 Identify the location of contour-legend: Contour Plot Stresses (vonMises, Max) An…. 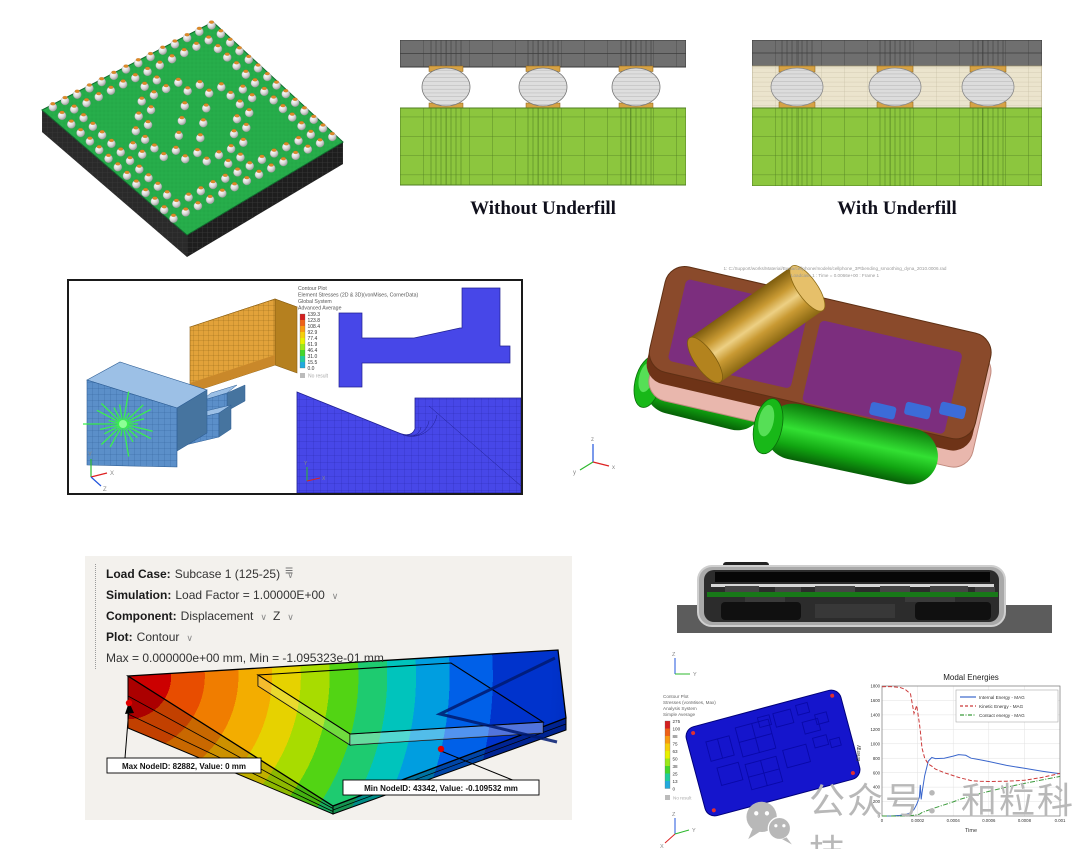
(689, 747).